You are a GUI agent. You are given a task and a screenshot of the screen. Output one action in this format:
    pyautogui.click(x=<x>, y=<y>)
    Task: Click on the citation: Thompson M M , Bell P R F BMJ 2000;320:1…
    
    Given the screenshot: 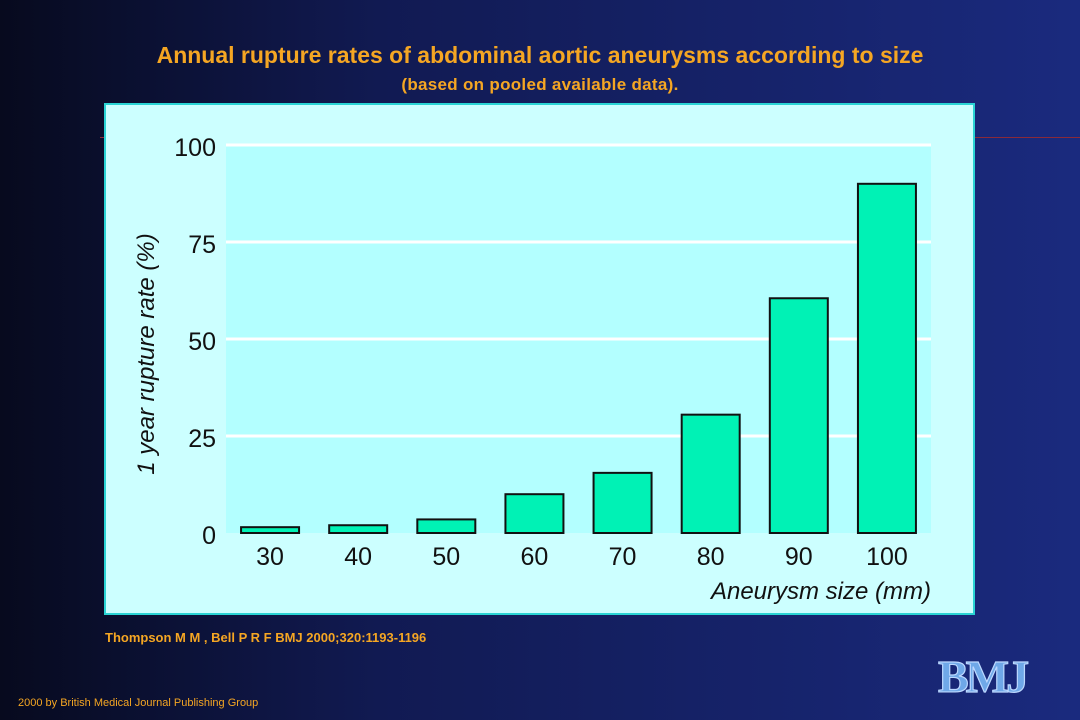 What is the action you would take?
    pyautogui.click(x=266, y=637)
    